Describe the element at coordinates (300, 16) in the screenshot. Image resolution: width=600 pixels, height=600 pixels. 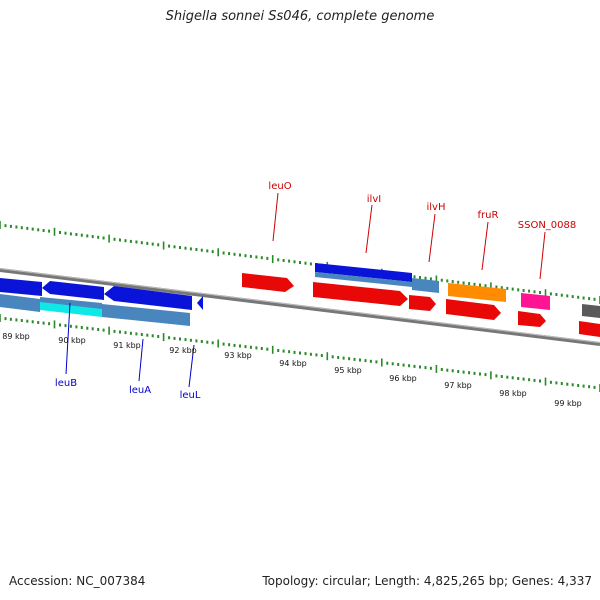
I see `genome-title: Shigella sonnei Ss046, complete genome` at that location.